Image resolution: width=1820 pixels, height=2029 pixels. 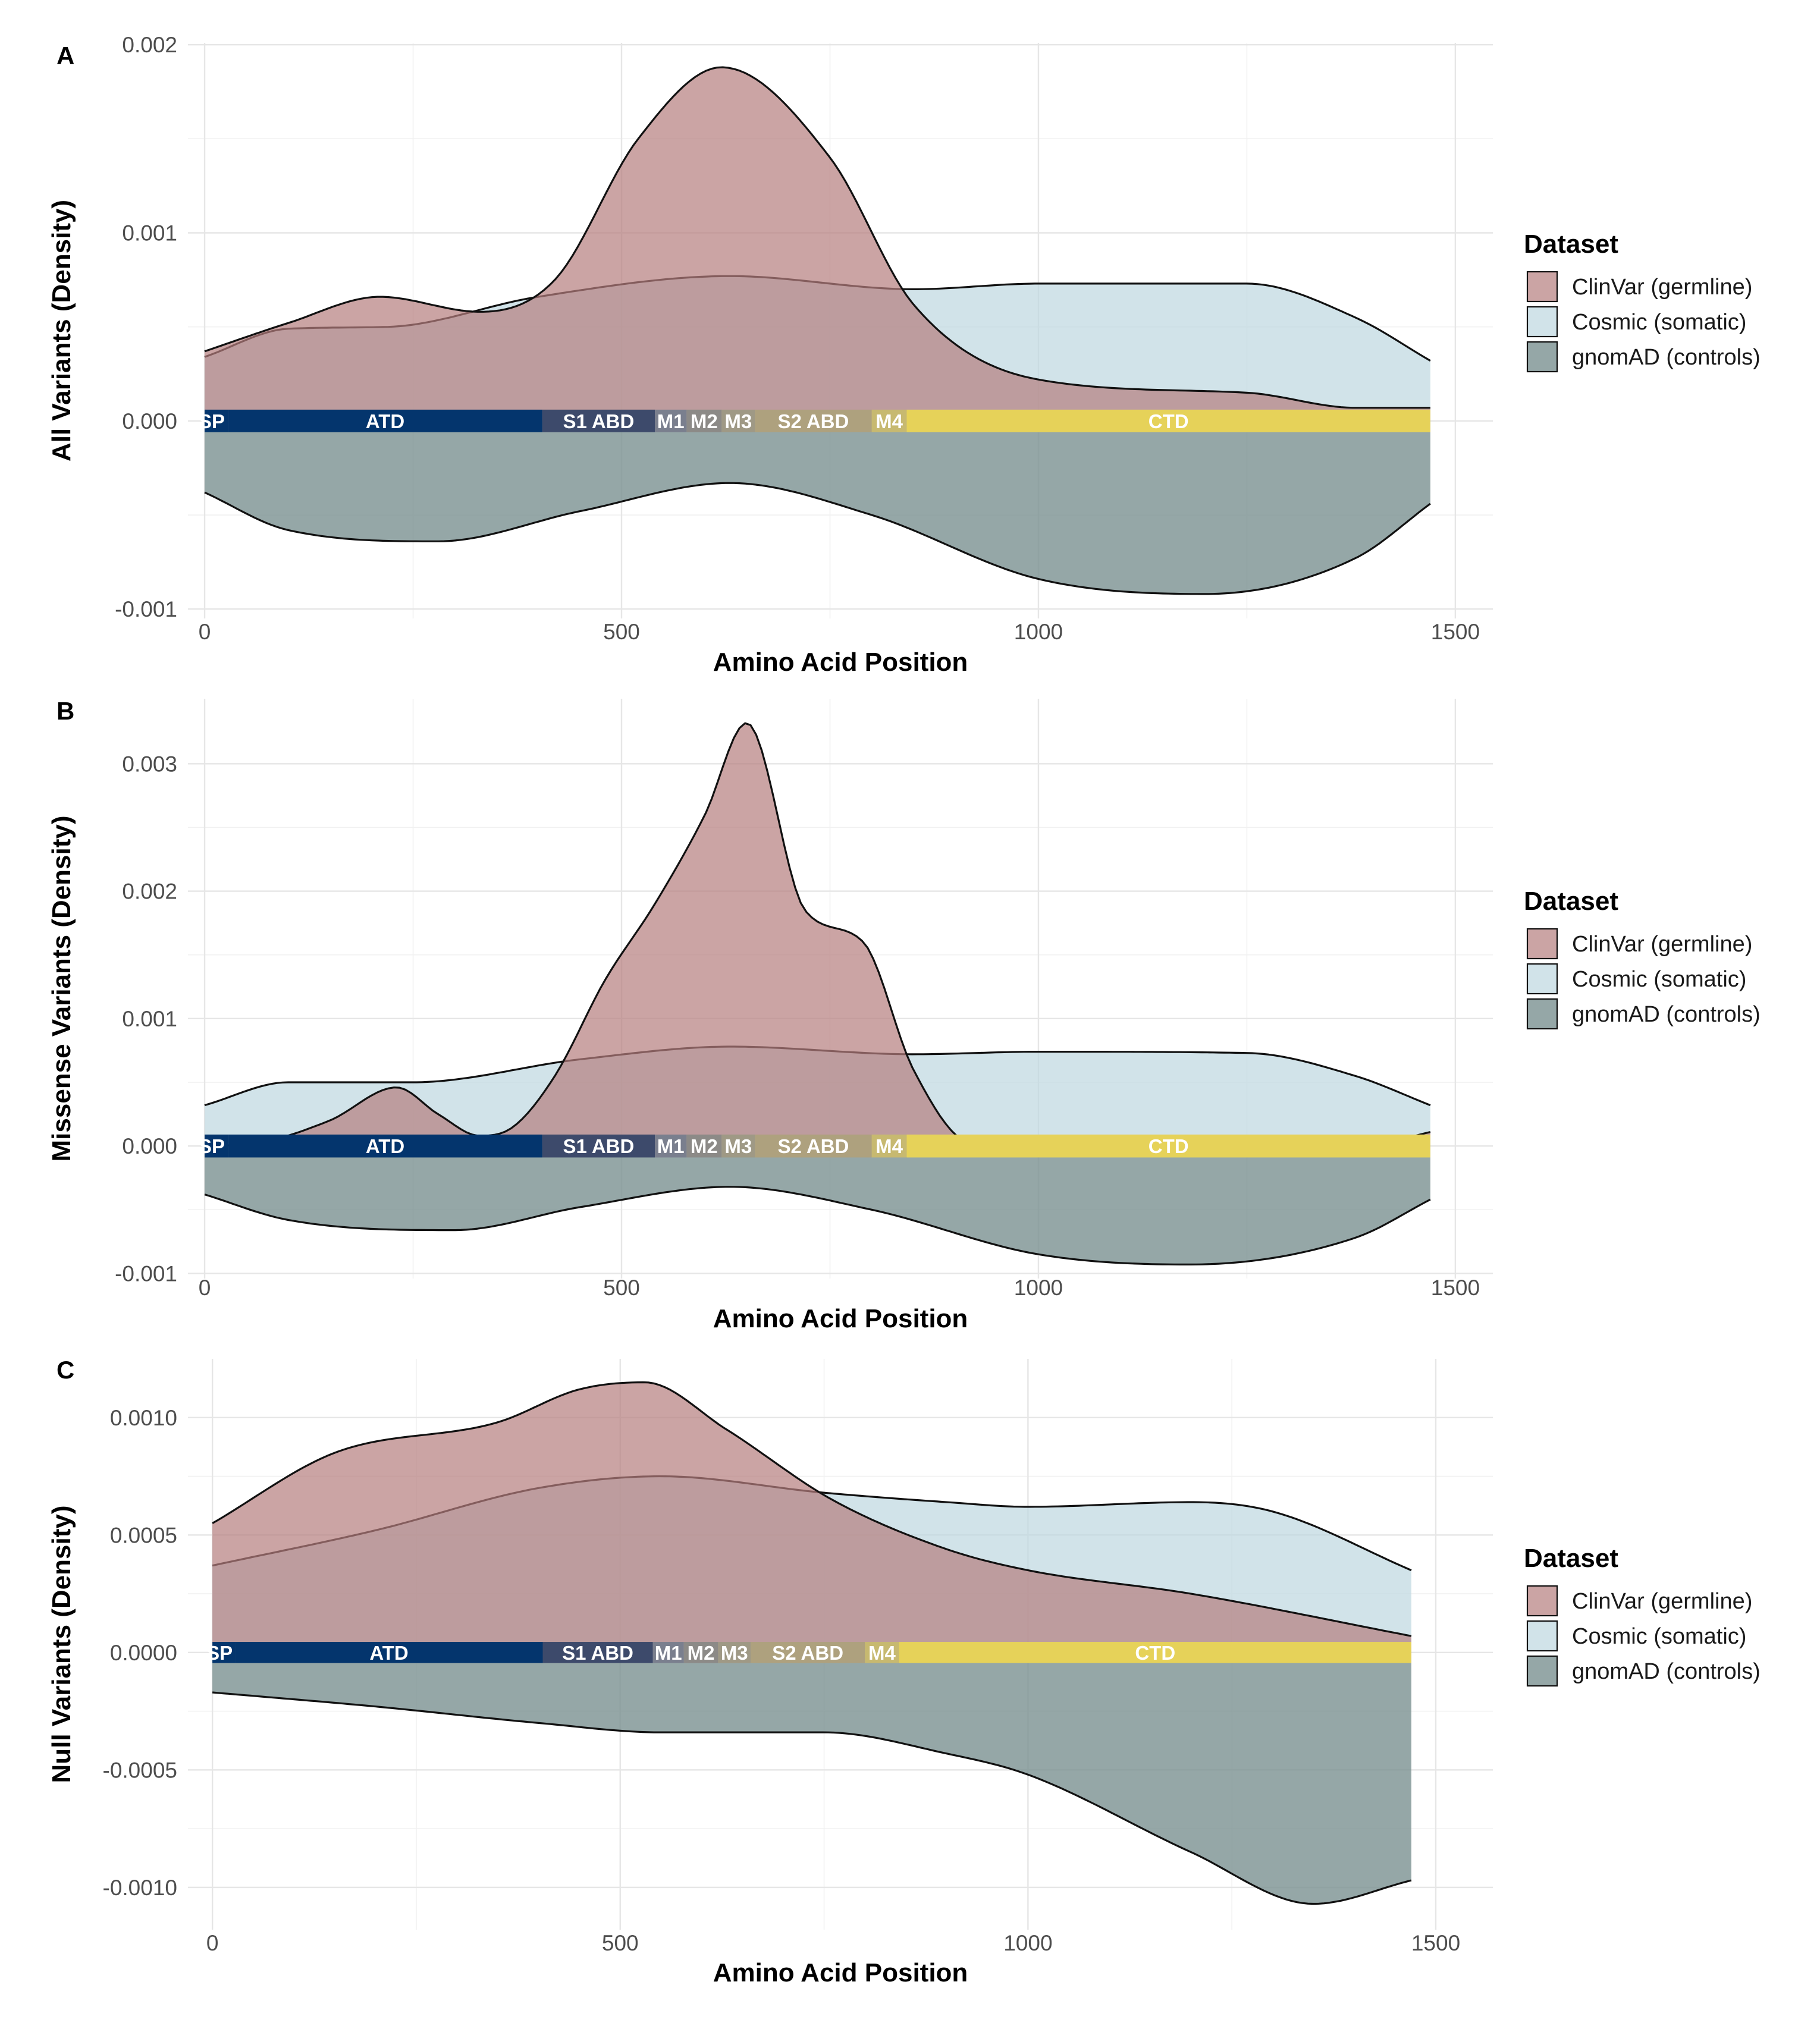 I want to click on domain-m2, so click(x=704, y=421).